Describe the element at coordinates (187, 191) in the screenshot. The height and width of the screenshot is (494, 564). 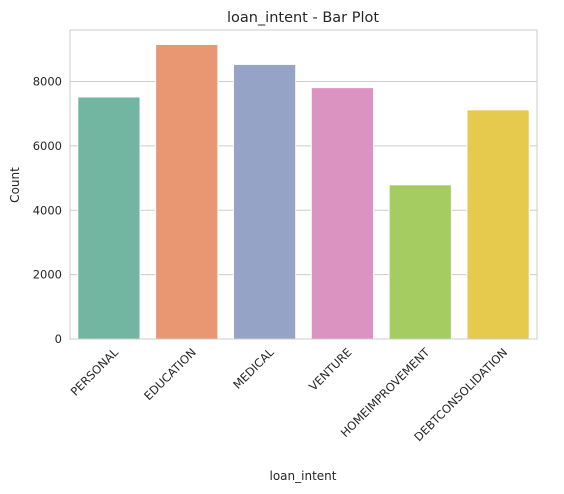
I see `bar-education` at that location.